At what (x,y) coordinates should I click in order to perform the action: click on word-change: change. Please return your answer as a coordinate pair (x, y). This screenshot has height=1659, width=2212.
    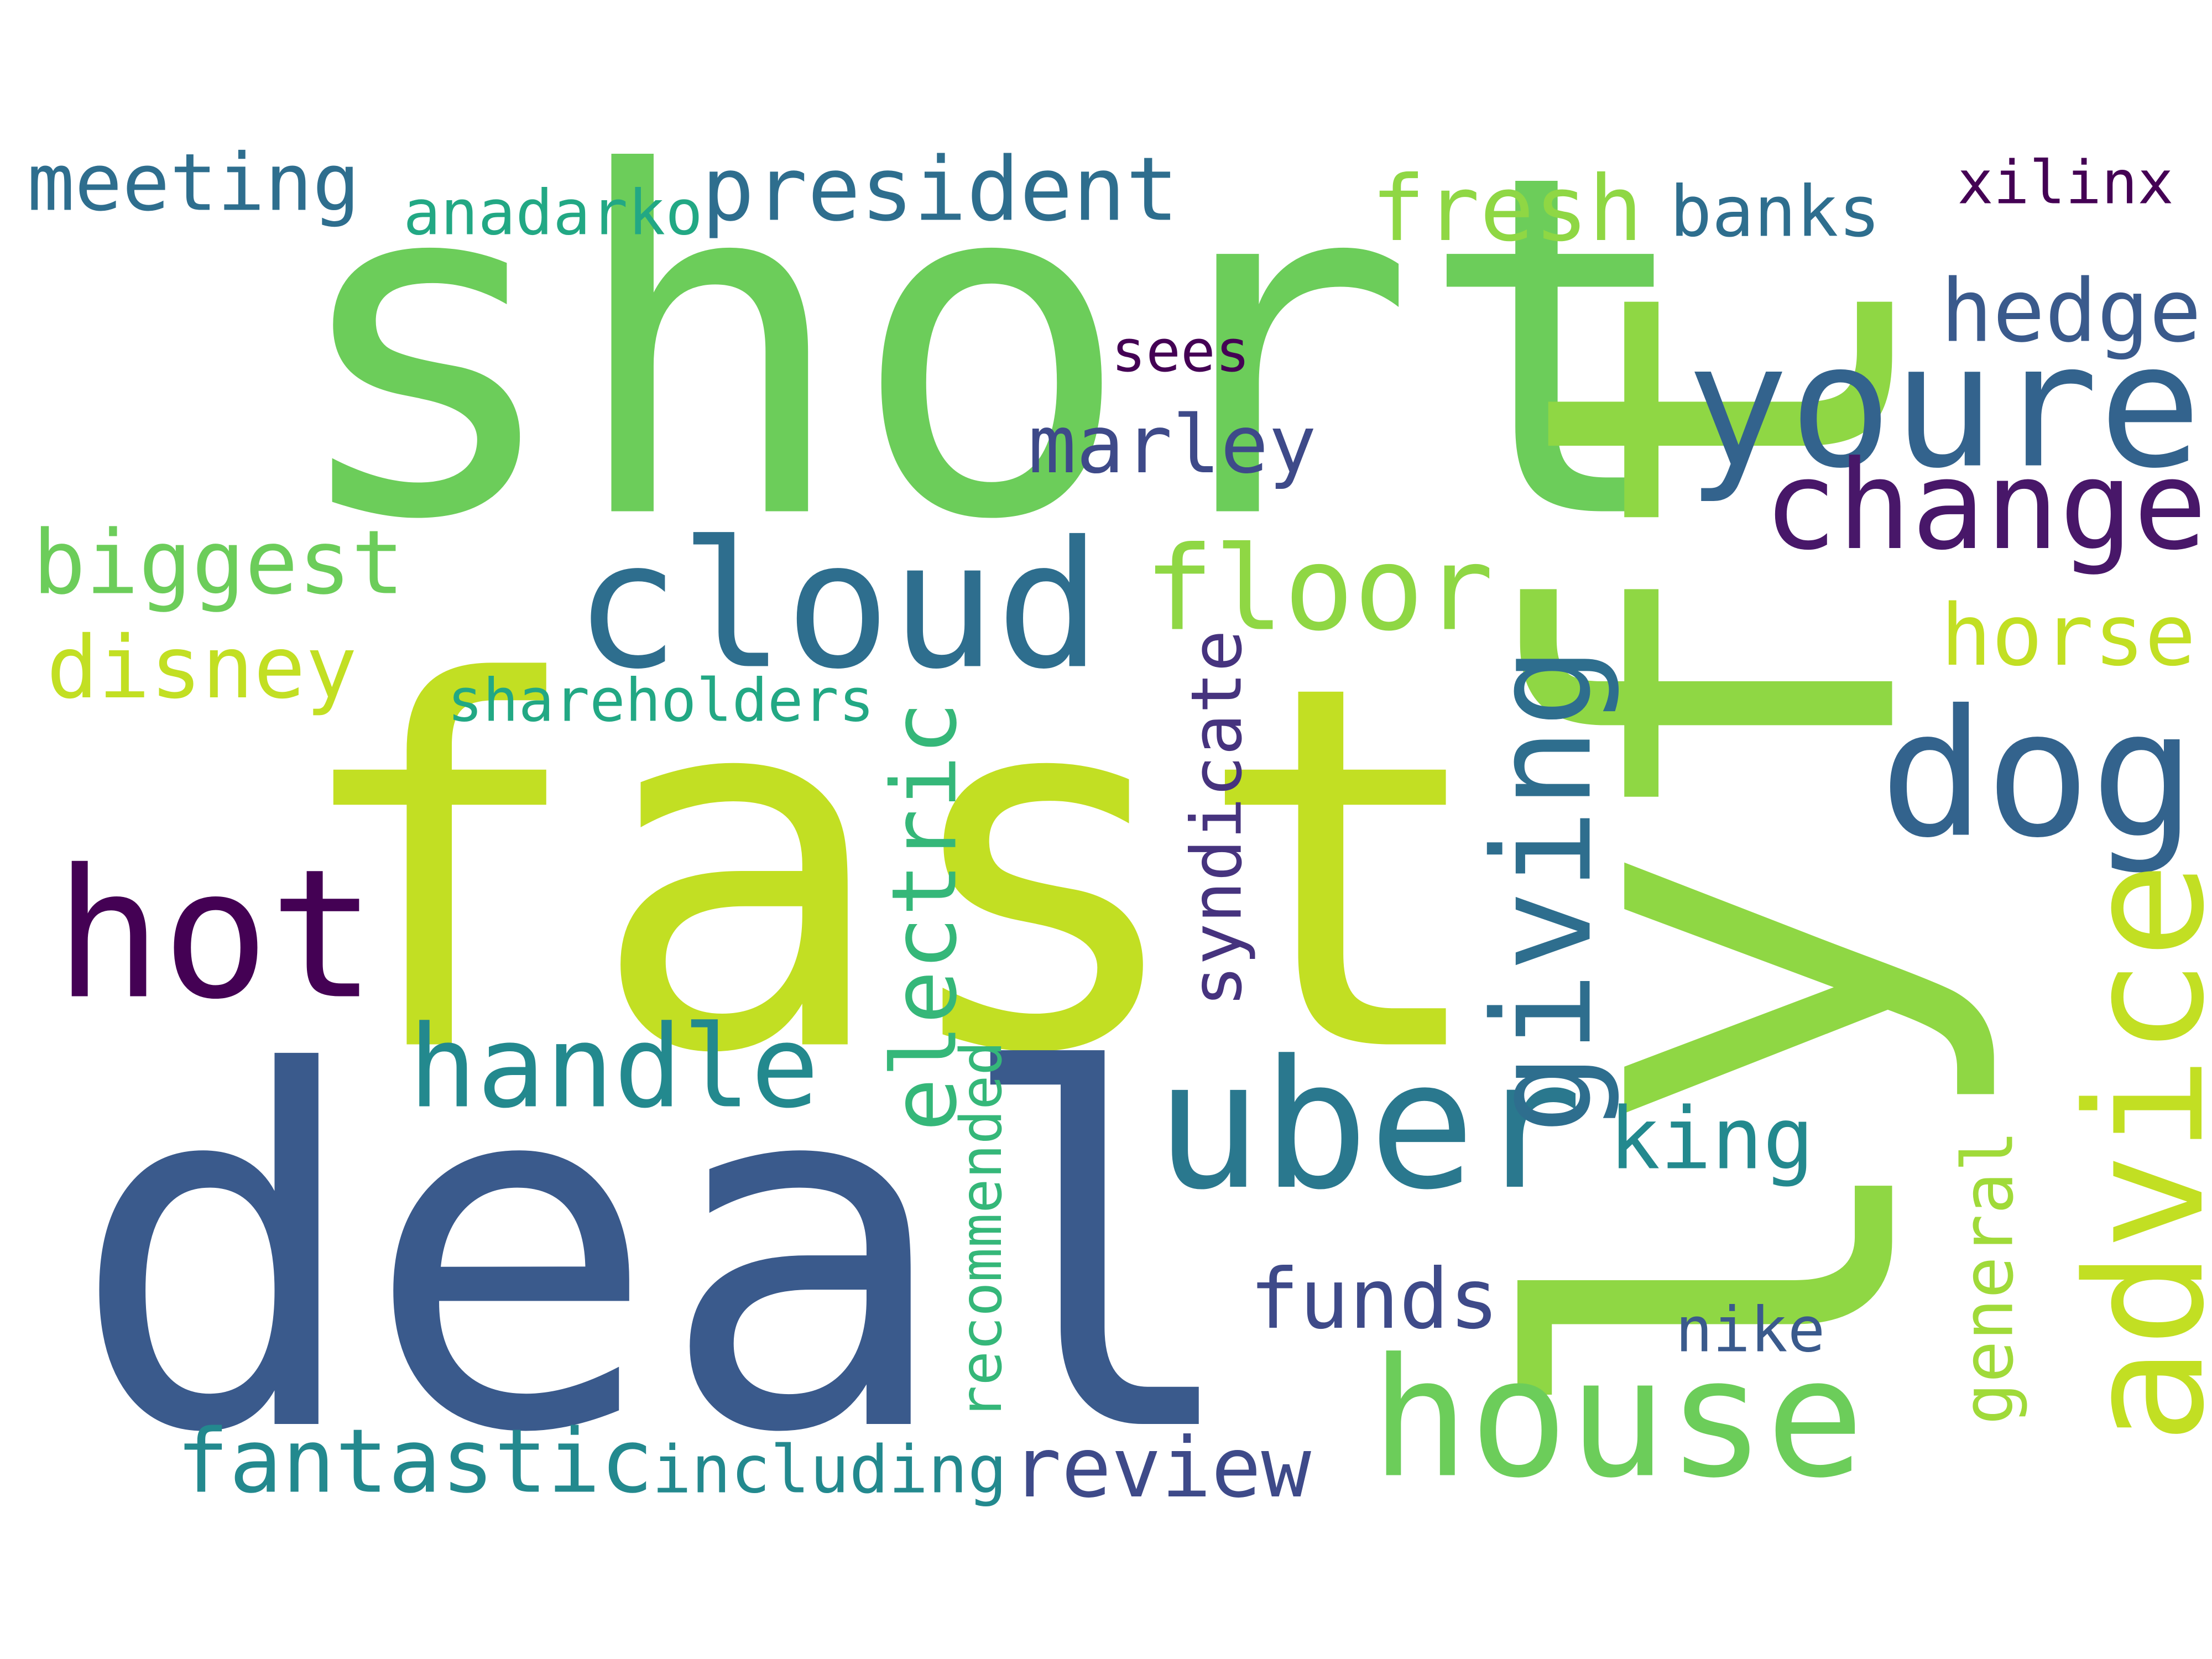
    Looking at the image, I should click on (1986, 506).